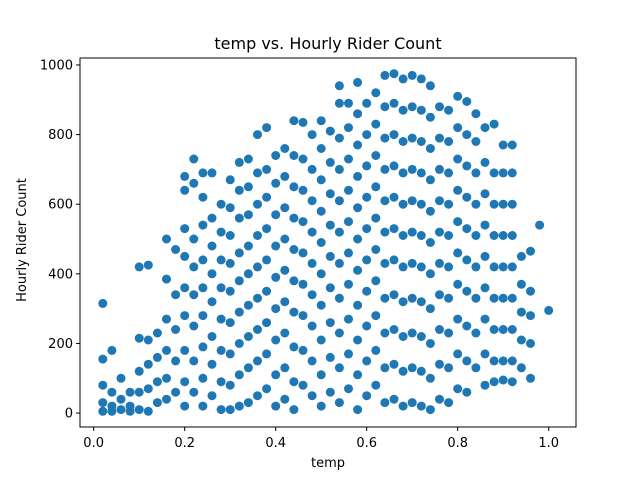 Image resolution: width=640 pixels, height=480 pixels. What do you see at coordinates (366, 443) in the screenshot?
I see `x-tick-label: 0.6` at bounding box center [366, 443].